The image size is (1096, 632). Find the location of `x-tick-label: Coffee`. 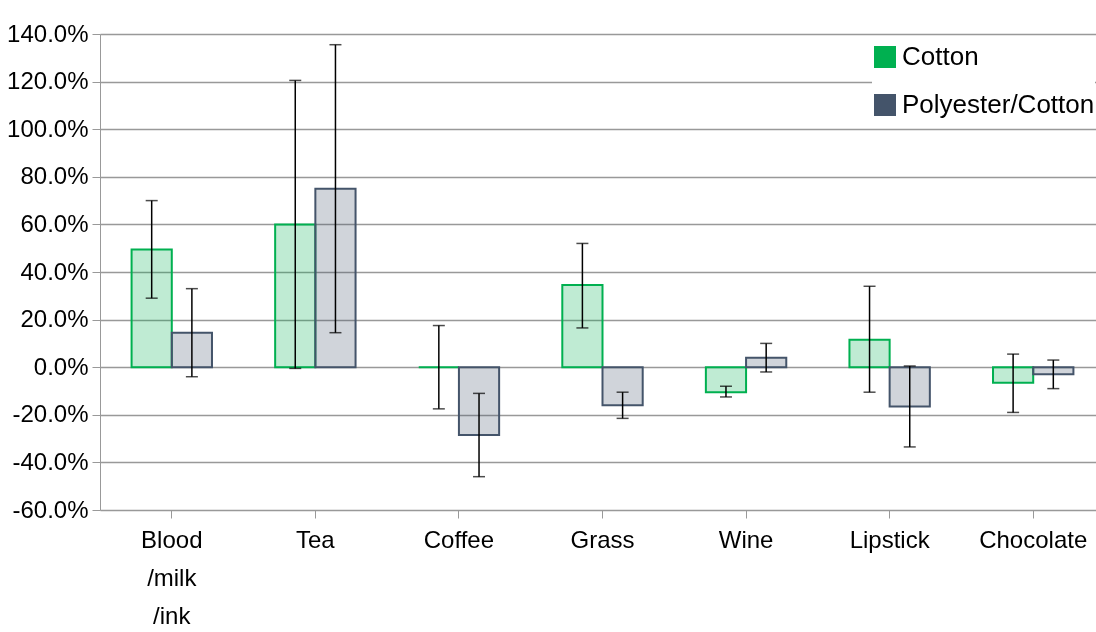

x-tick-label: Coffee is located at coordinates (459, 539).